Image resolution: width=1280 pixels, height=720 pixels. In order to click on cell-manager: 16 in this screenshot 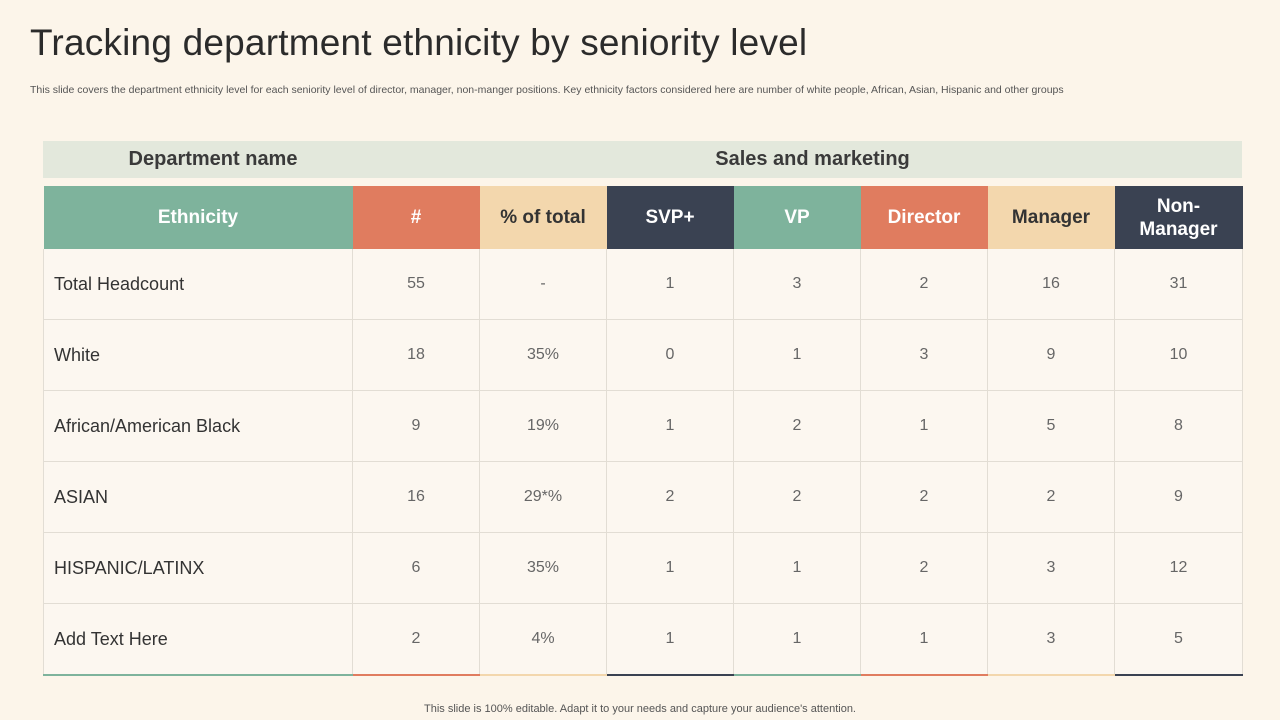, I will do `click(1051, 284)`.